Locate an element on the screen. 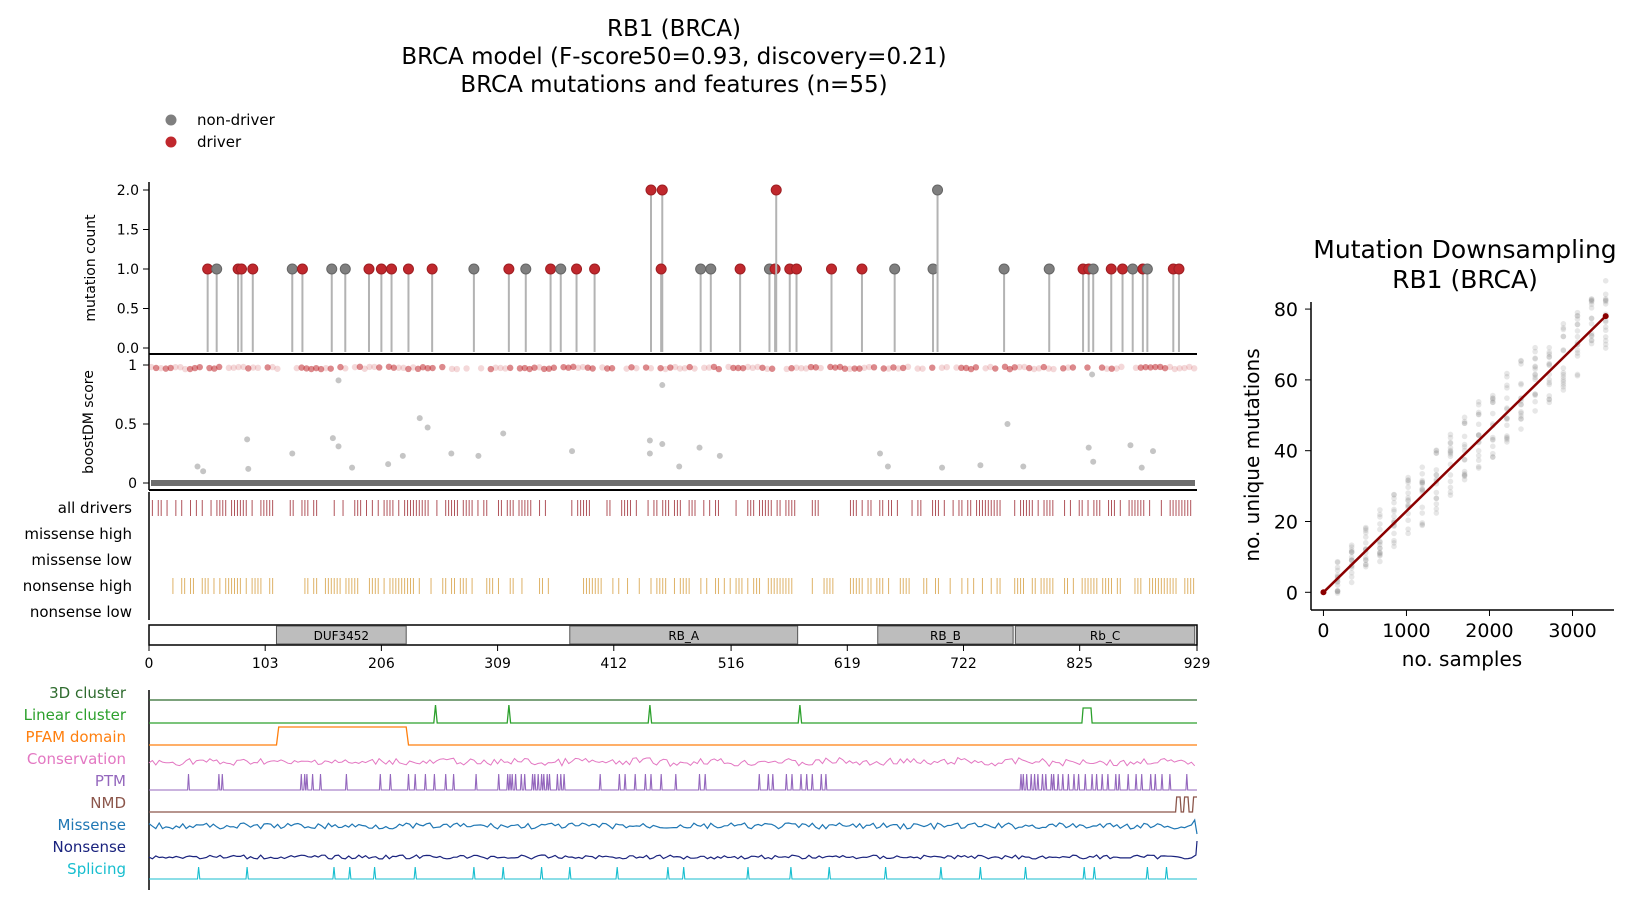 The height and width of the screenshot is (905, 1632). lollipop-ytick-label: 0.0 is located at coordinates (128, 349).